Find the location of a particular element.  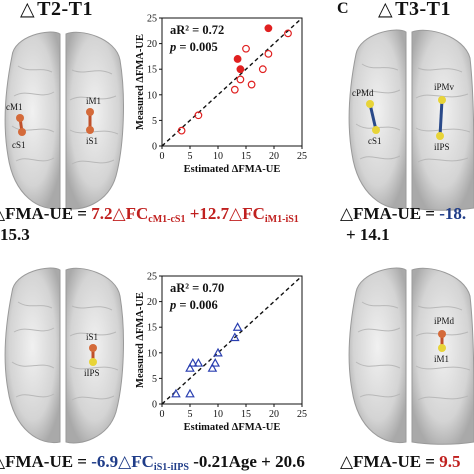

label-cs1-c: cS1 is located at coordinates (375, 141).